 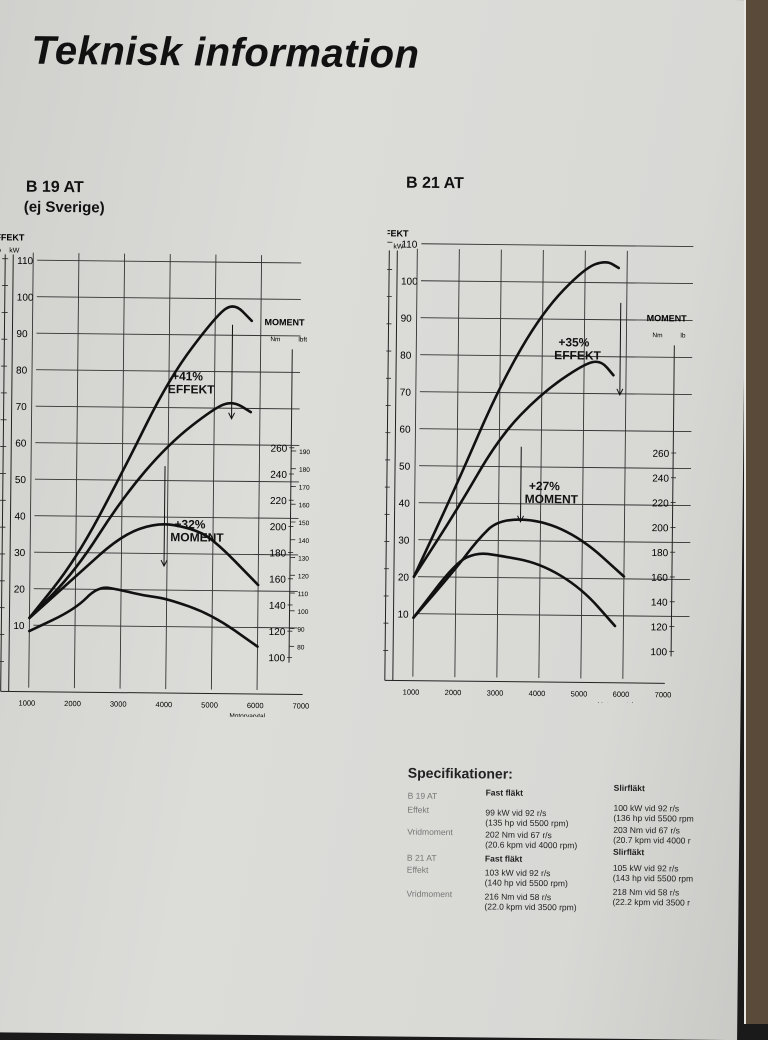 What do you see at coordinates (302, 339) in the screenshot?
I see `lbft-unit-label: lbft` at bounding box center [302, 339].